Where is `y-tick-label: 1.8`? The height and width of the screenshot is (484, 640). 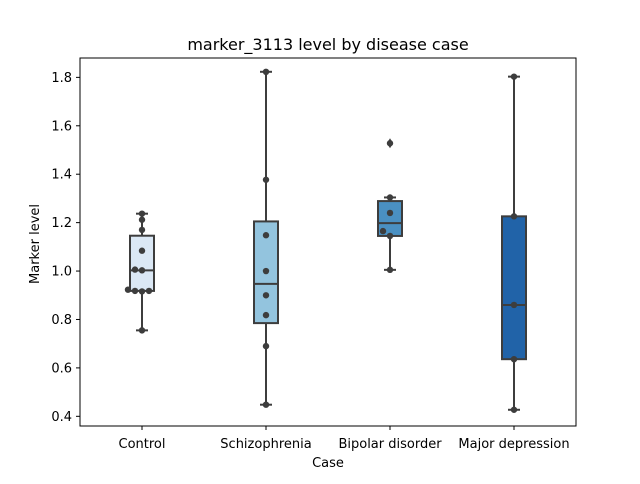 y-tick-label: 1.8 is located at coordinates (61, 78).